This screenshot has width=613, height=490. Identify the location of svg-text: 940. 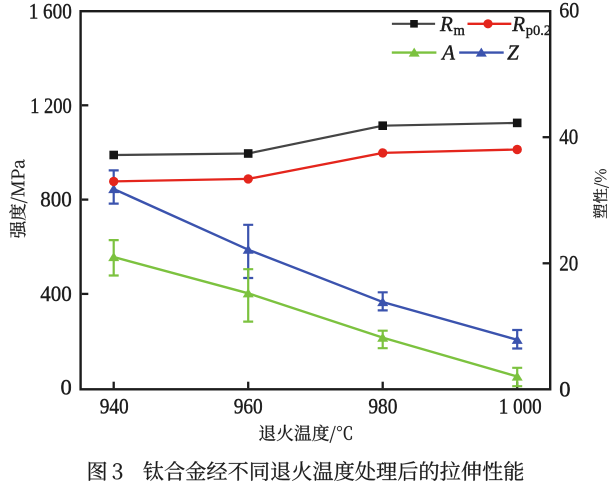
(114, 406).